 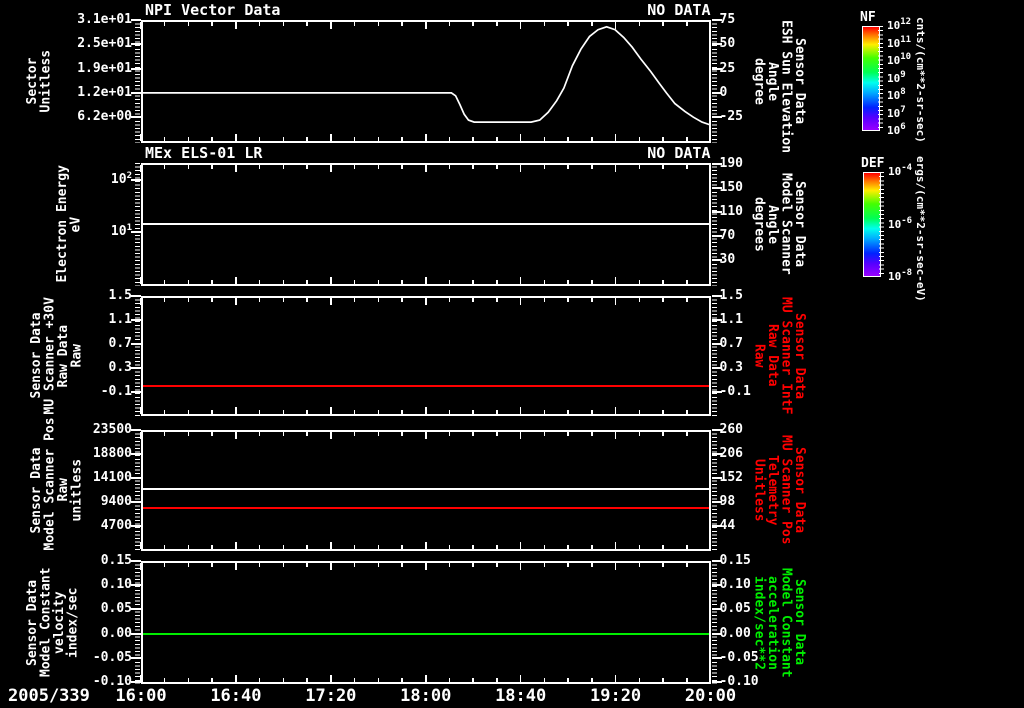 I want to click on y-tick-label: 0.10, so click(x=735, y=585).